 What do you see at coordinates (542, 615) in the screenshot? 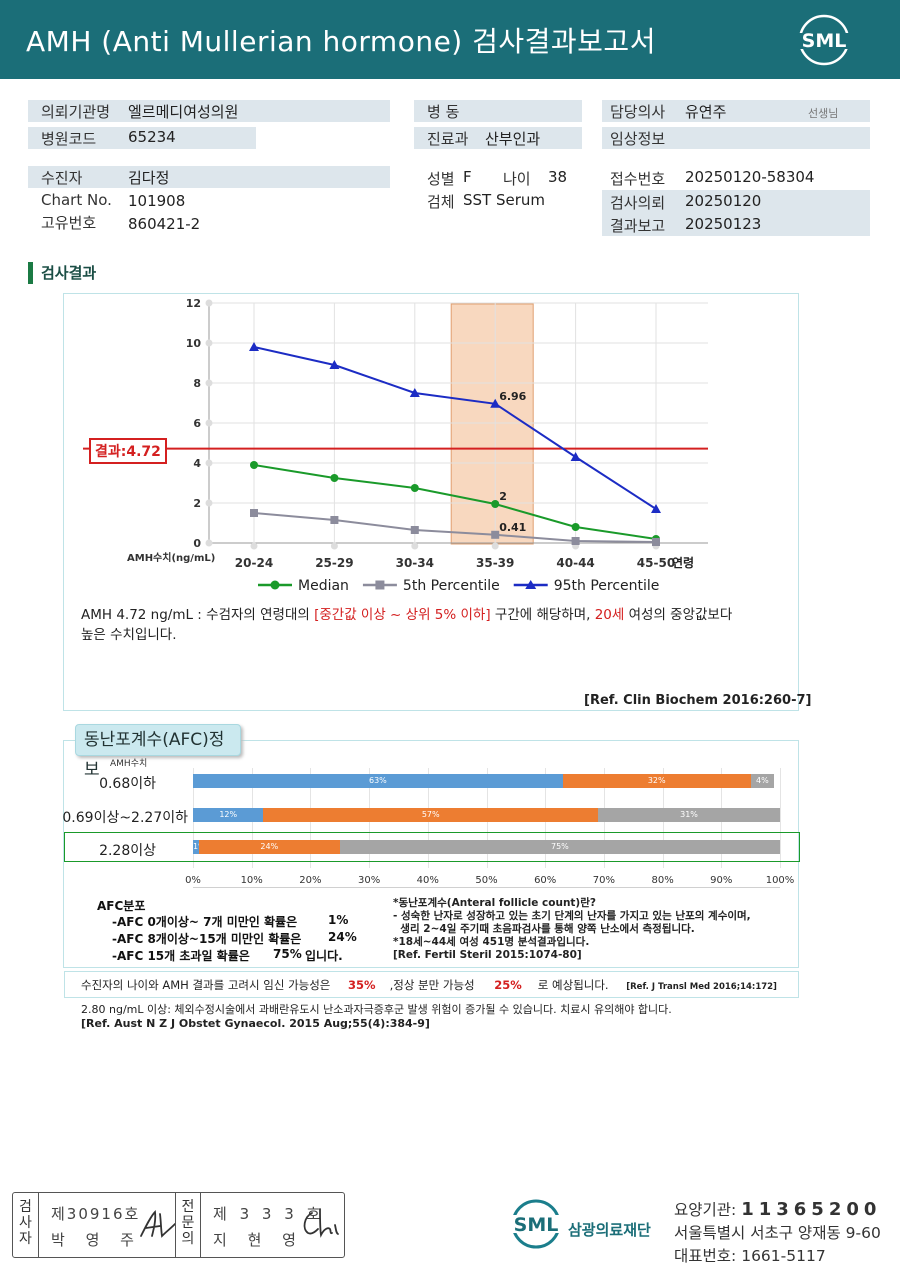
I see `desc-part-3: 구간에 해당하며,` at bounding box center [542, 615].